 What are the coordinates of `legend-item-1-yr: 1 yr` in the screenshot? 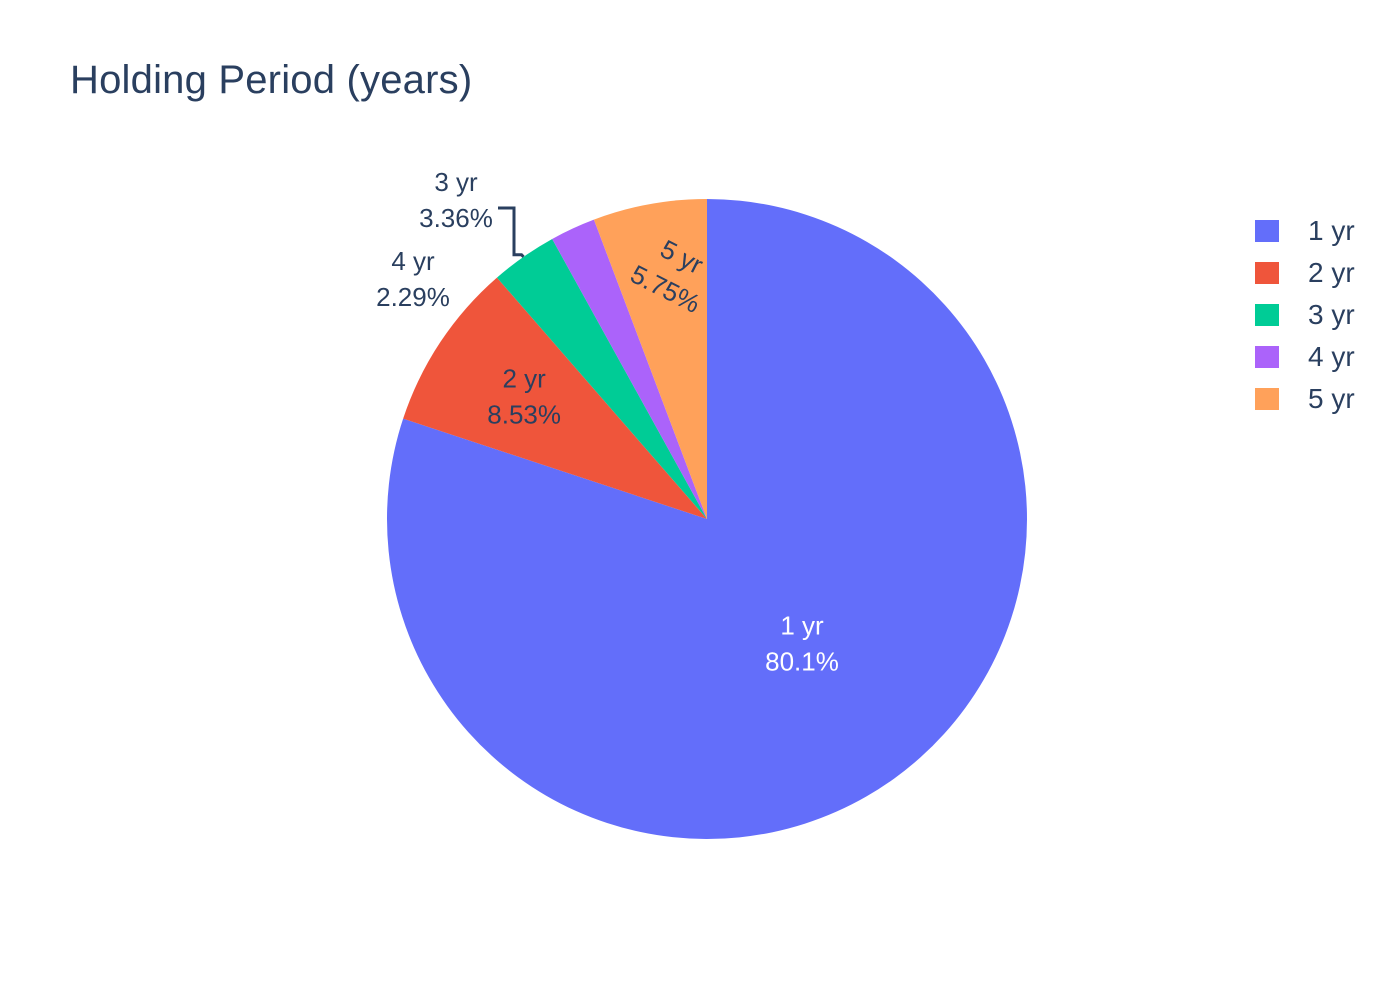 It's located at (1325, 231).